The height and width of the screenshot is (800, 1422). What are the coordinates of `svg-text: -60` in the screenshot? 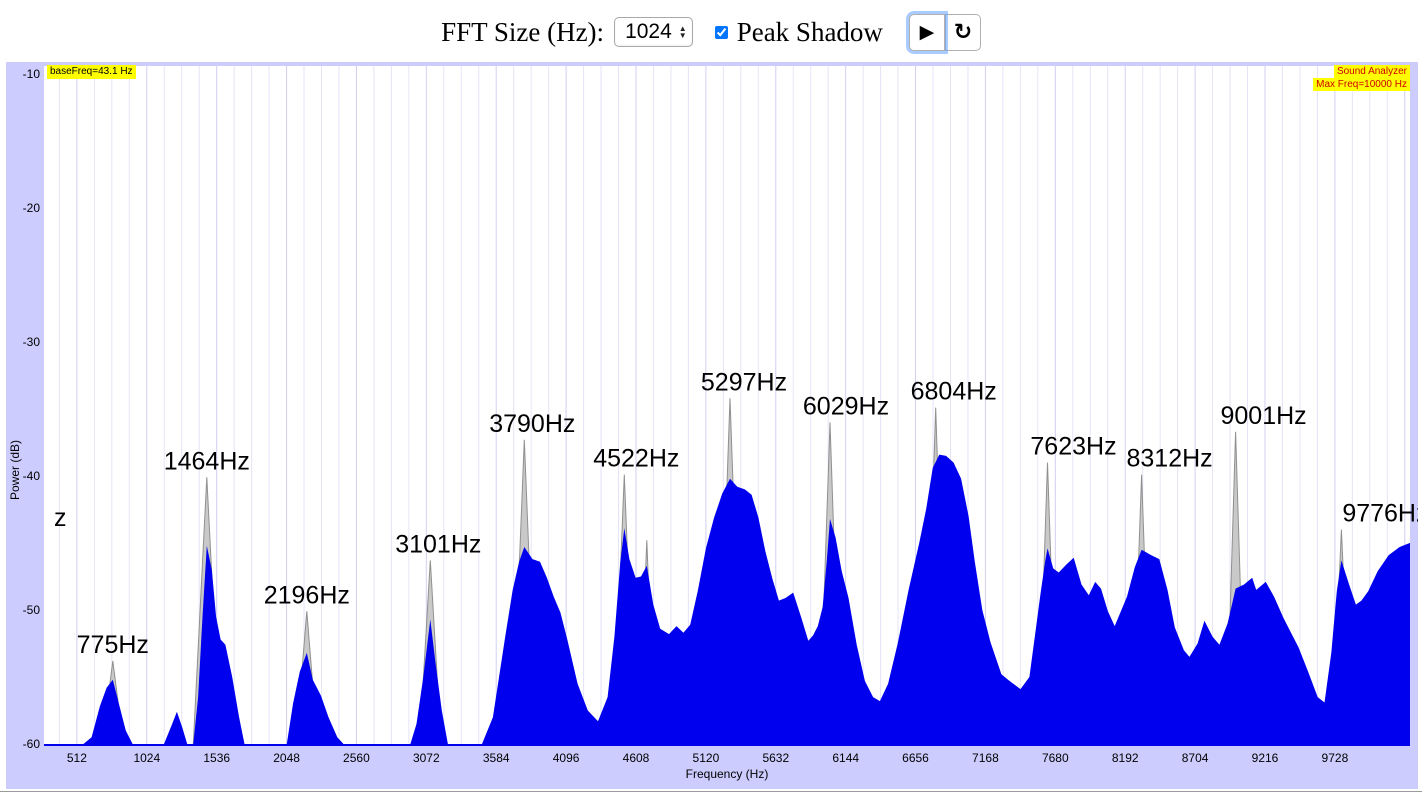 It's located at (32, 744).